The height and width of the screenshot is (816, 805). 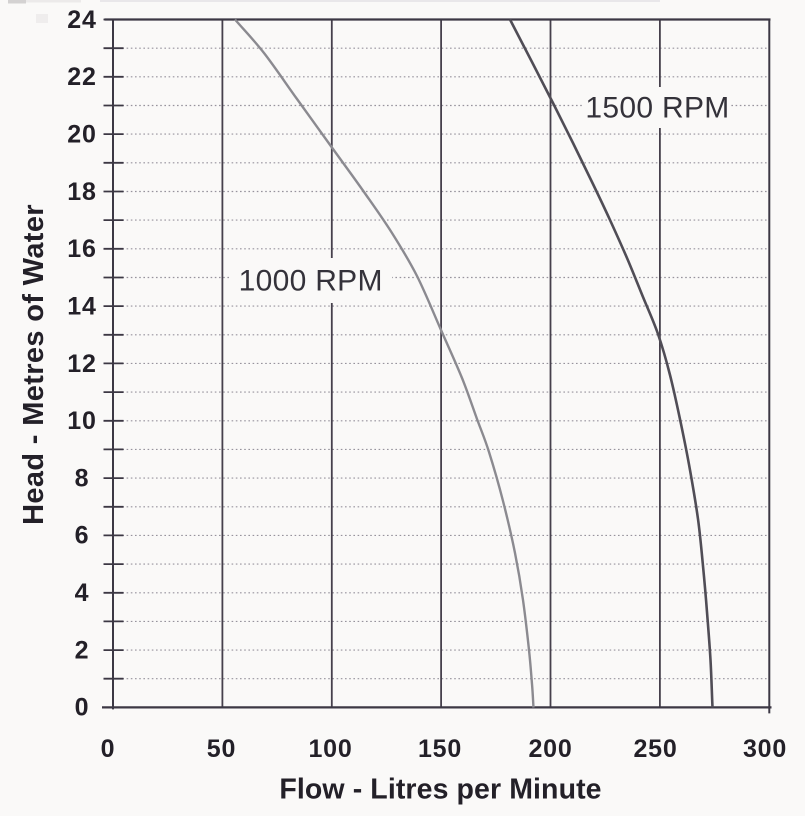 I want to click on svg-text: 14, so click(x=81, y=306).